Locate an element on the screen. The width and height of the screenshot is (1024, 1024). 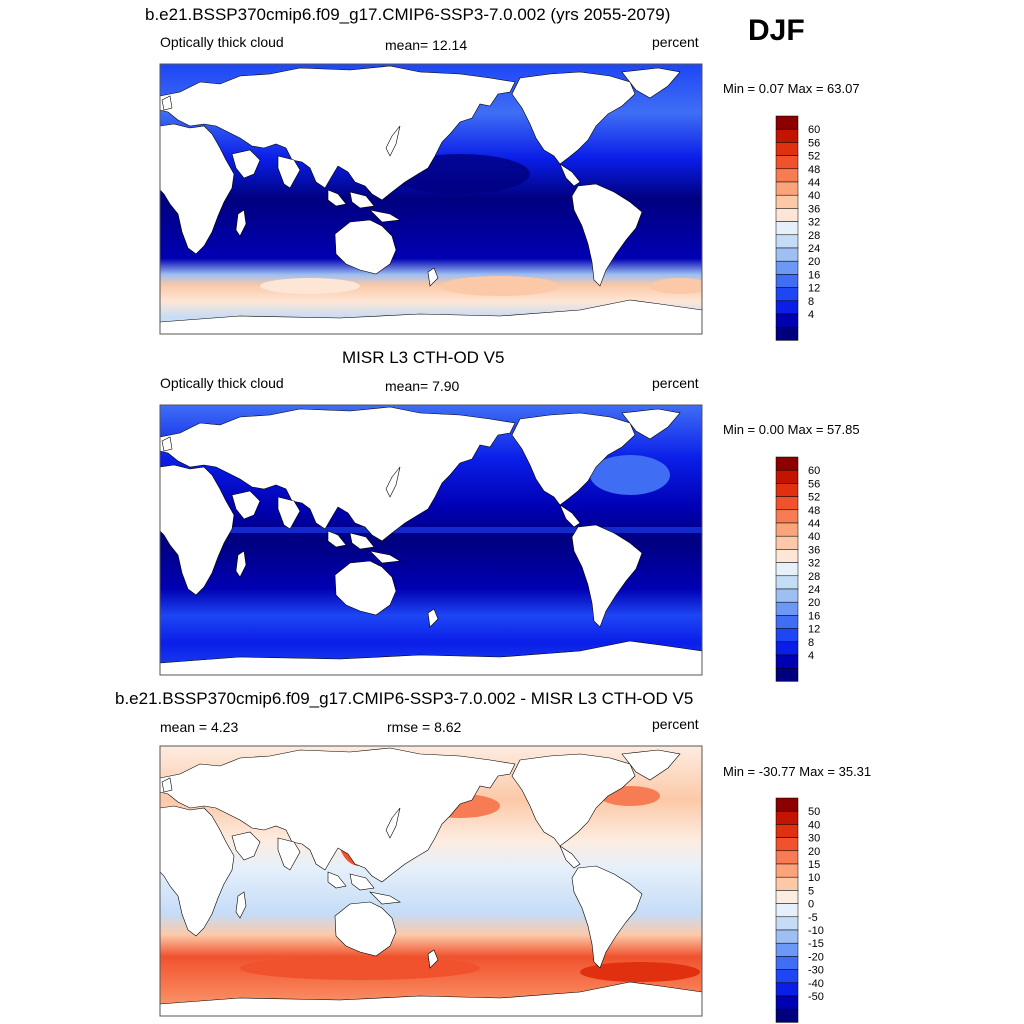
colorbar-tick-label: 30 is located at coordinates (814, 839).